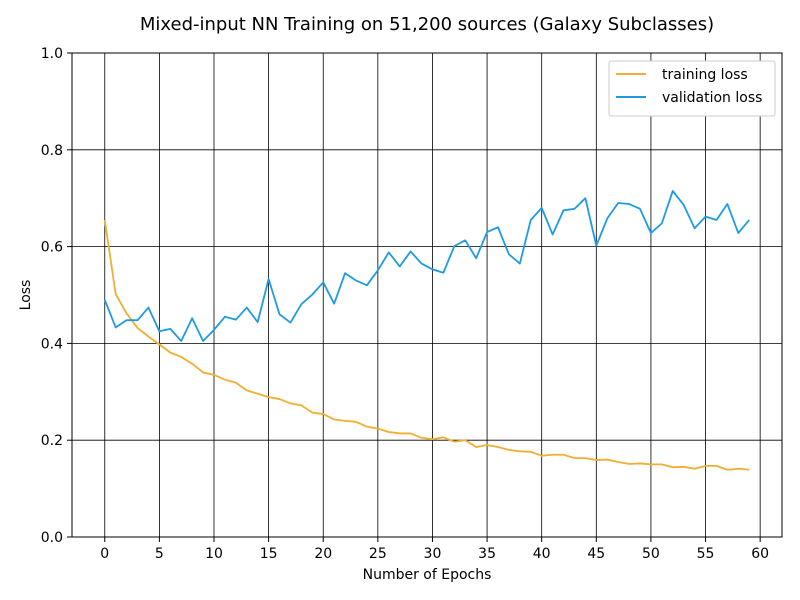 This screenshot has height=600, width=800. What do you see at coordinates (52, 344) in the screenshot?
I see `y-tick-label: 0.4` at bounding box center [52, 344].